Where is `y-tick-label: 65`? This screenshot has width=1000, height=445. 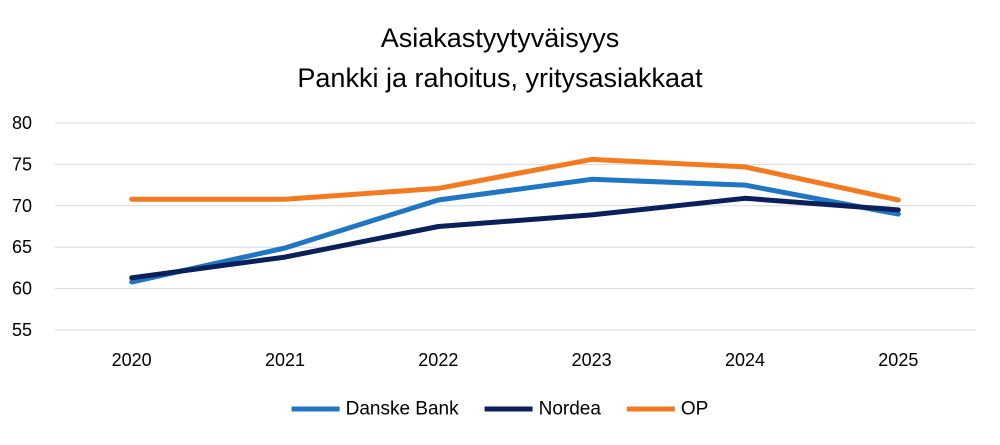
y-tick-label: 65 is located at coordinates (22, 247).